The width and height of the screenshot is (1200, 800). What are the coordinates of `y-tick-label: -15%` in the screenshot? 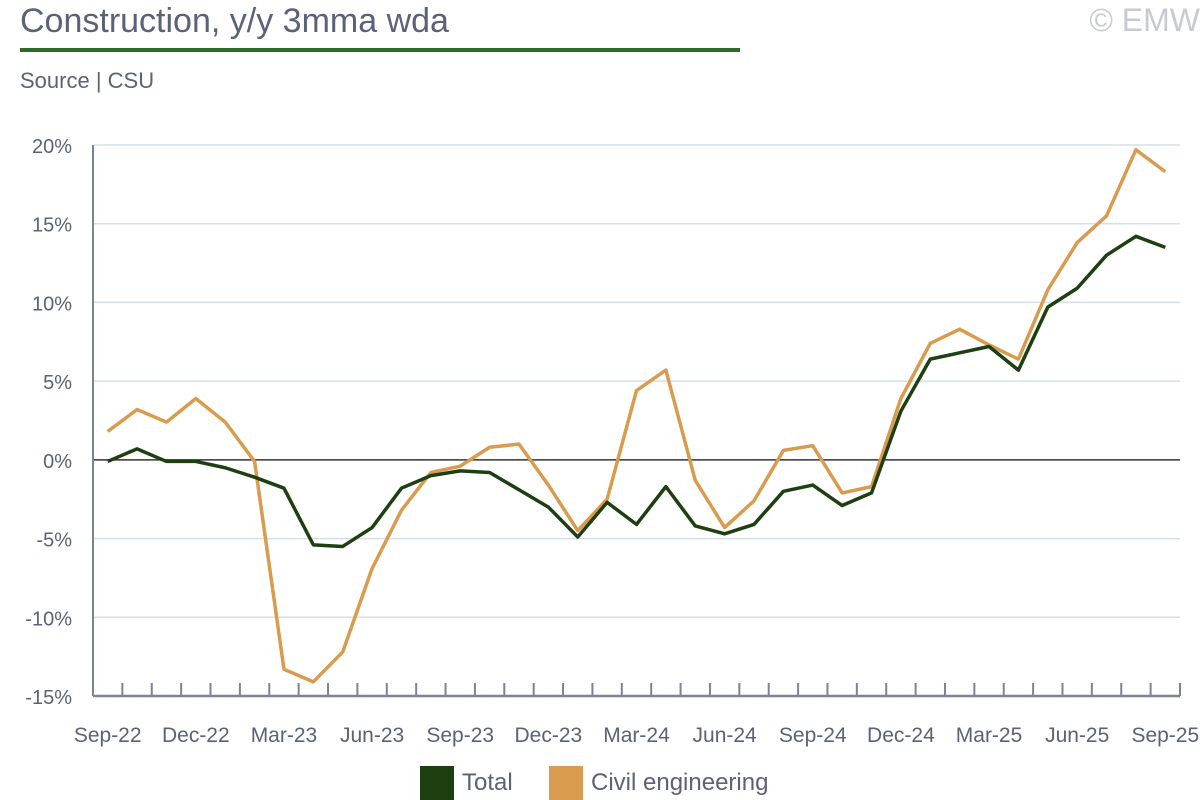 It's located at (48, 698).